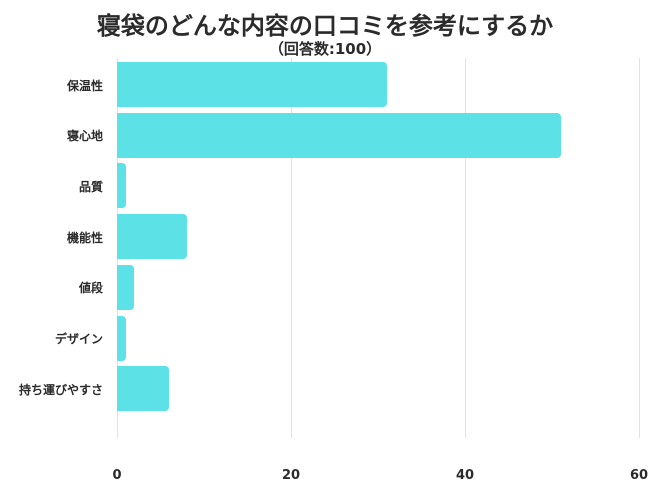 The width and height of the screenshot is (650, 488). I want to click on x-tick-label: 60, so click(639, 475).